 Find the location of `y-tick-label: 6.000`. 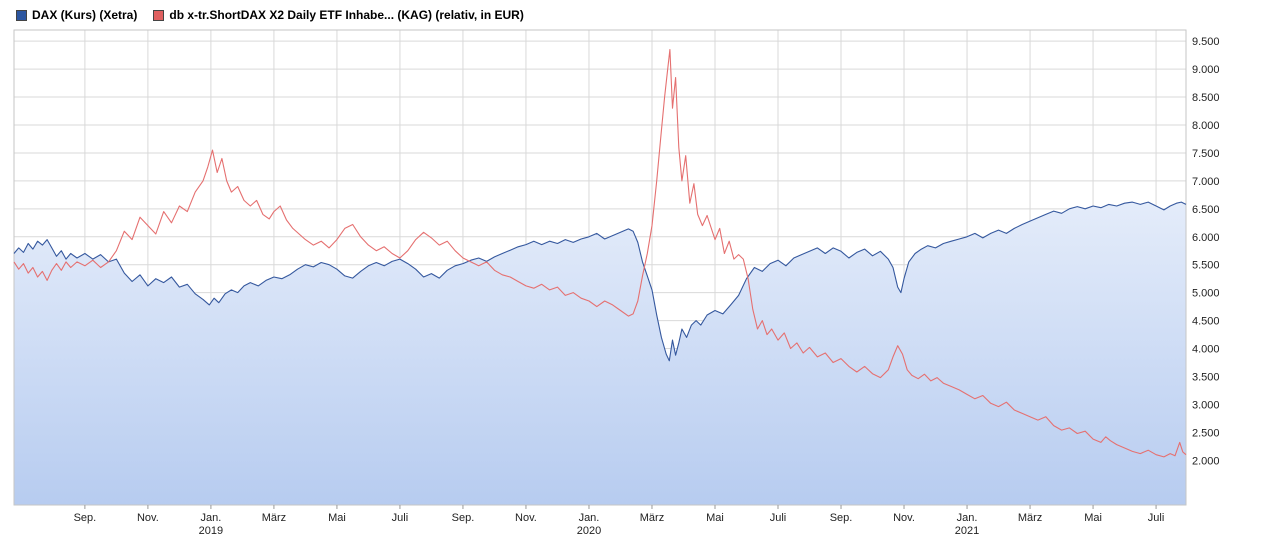

y-tick-label: 6.000 is located at coordinates (1206, 238).